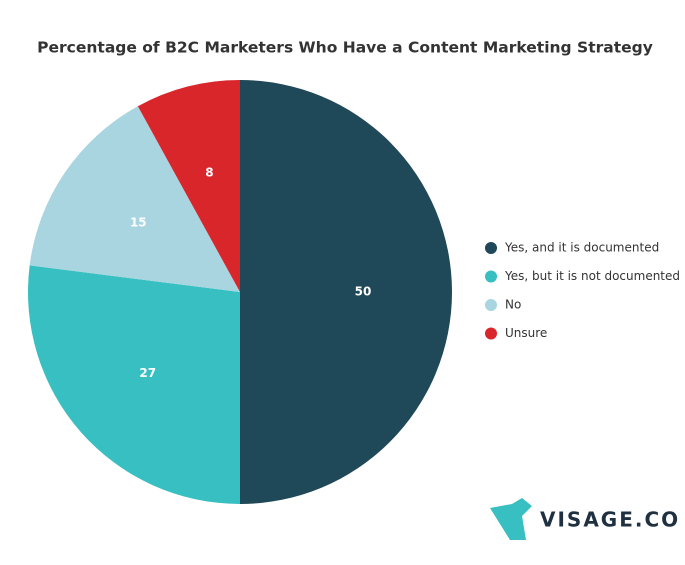 The height and width of the screenshot is (565, 685). Describe the element at coordinates (147, 373) in the screenshot. I see `value-label: 27` at that location.